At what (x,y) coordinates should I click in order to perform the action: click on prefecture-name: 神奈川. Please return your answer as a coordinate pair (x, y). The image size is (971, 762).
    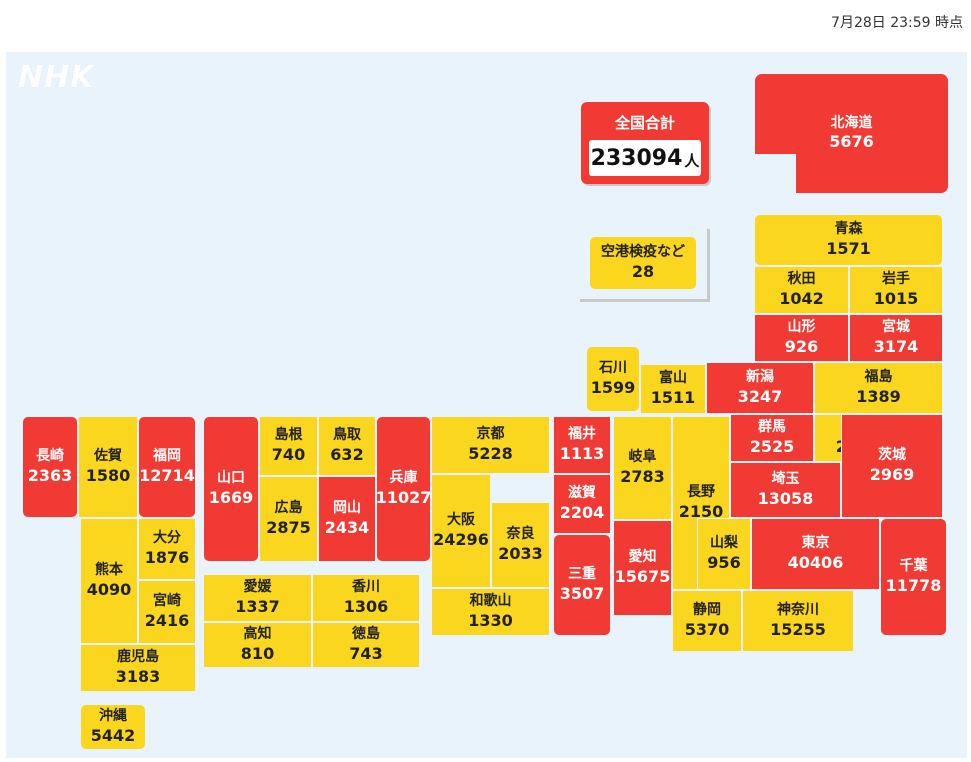
    Looking at the image, I should click on (798, 610).